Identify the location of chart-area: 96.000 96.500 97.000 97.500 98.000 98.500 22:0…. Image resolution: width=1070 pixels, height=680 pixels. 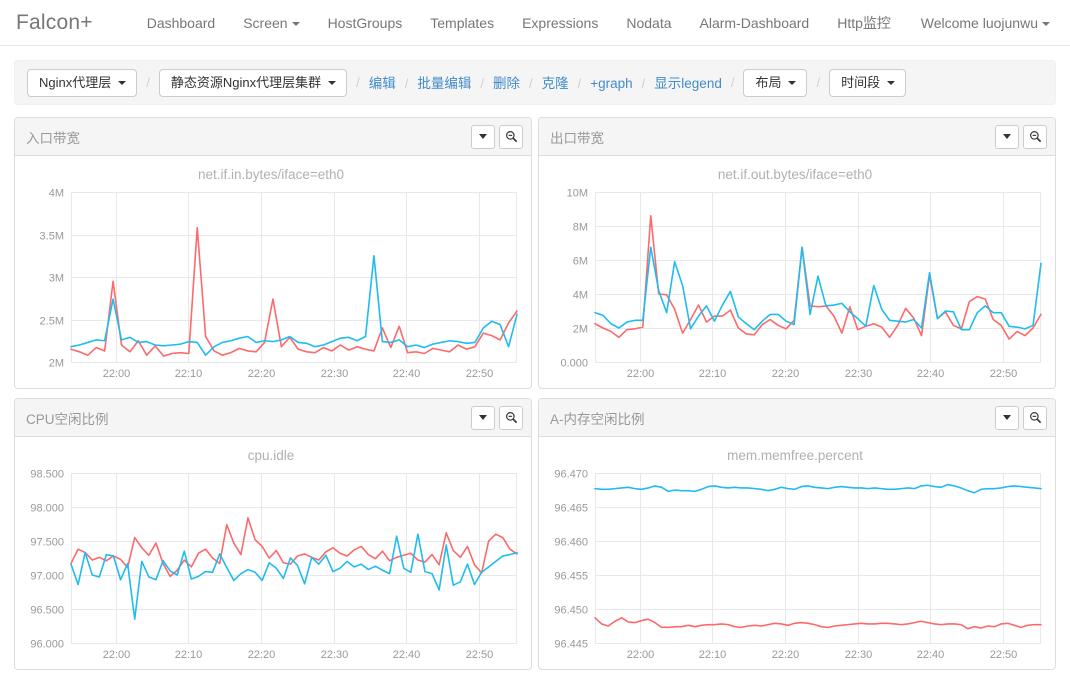
(271, 565).